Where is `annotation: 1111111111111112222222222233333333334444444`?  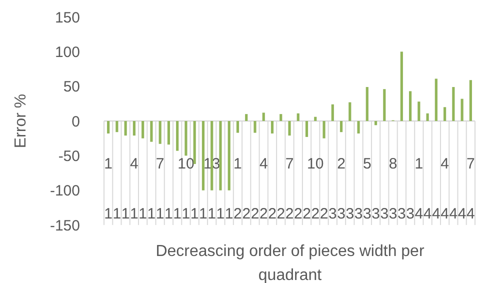
annotation: 1111111111111112222222222233333333334444444 is located at coordinates (289, 213).